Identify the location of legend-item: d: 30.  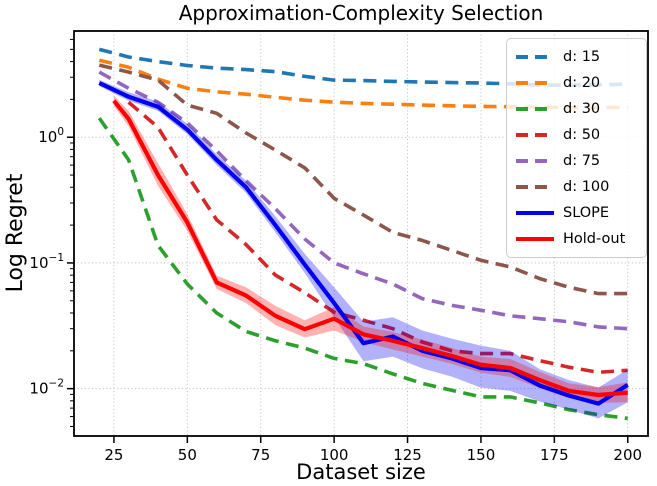
(577, 109).